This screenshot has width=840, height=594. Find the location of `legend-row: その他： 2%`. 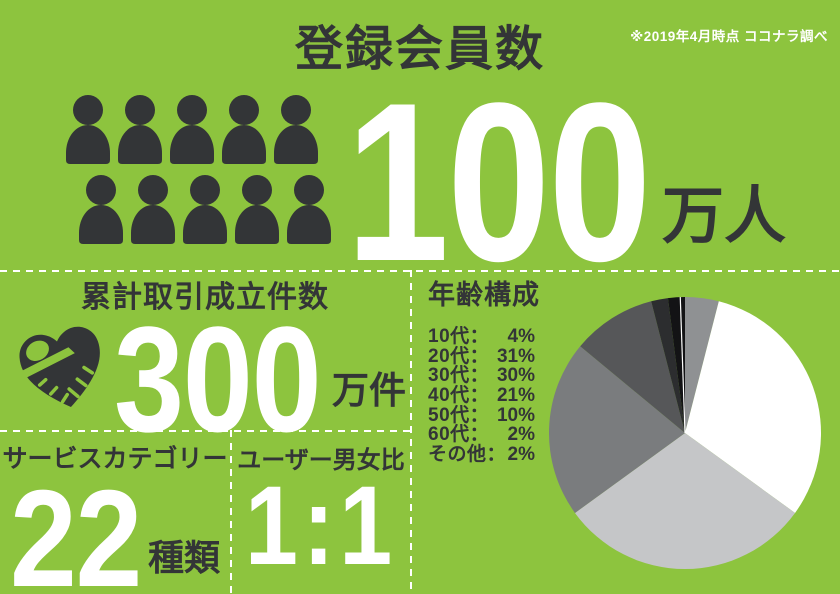

legend-row: その他： 2% is located at coordinates (481, 452).